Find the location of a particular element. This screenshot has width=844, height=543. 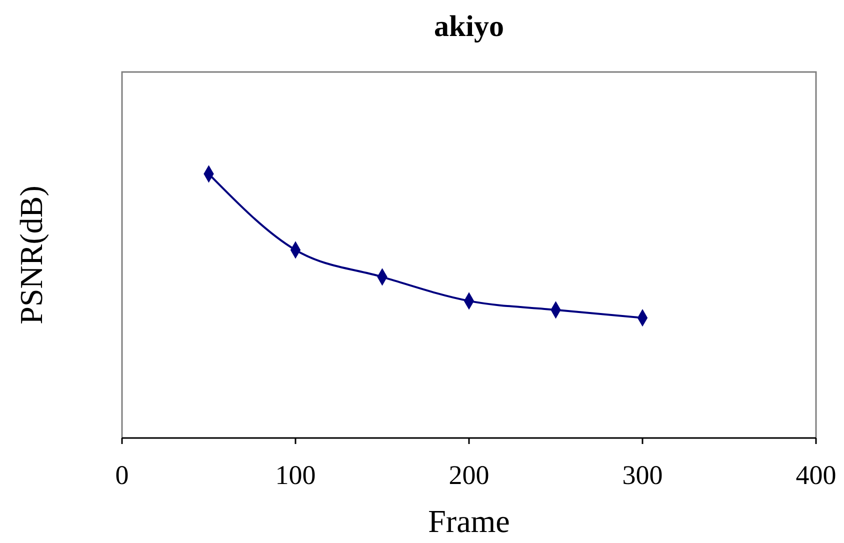

x-tick-label: 400 is located at coordinates (816, 475).